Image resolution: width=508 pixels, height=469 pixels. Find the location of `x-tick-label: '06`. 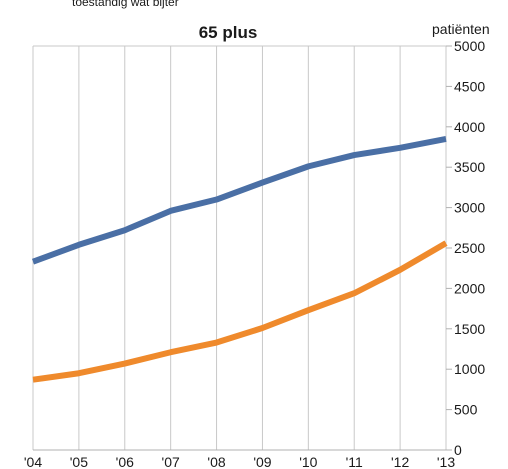

x-tick-label: '06 is located at coordinates (125, 461).